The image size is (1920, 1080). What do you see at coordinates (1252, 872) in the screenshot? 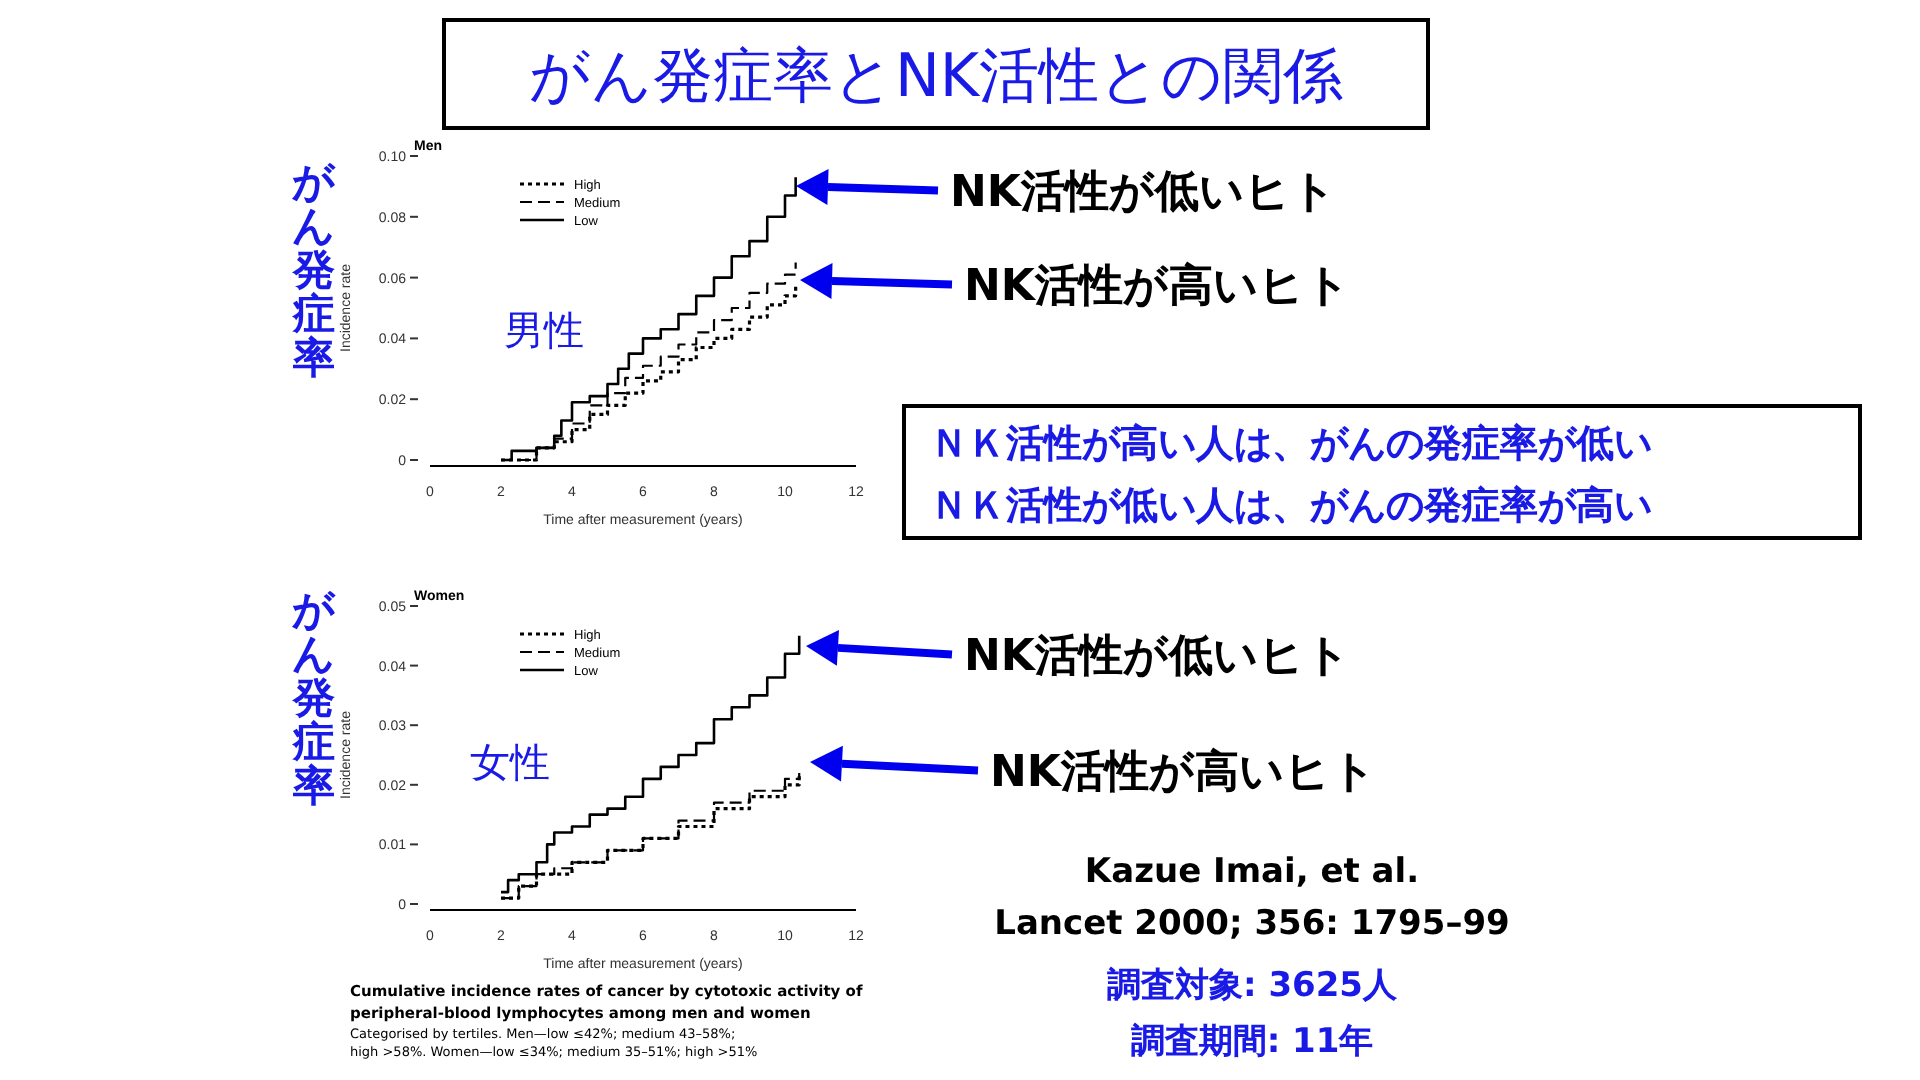
I see `text: Kazue Imai, et al.` at bounding box center [1252, 872].